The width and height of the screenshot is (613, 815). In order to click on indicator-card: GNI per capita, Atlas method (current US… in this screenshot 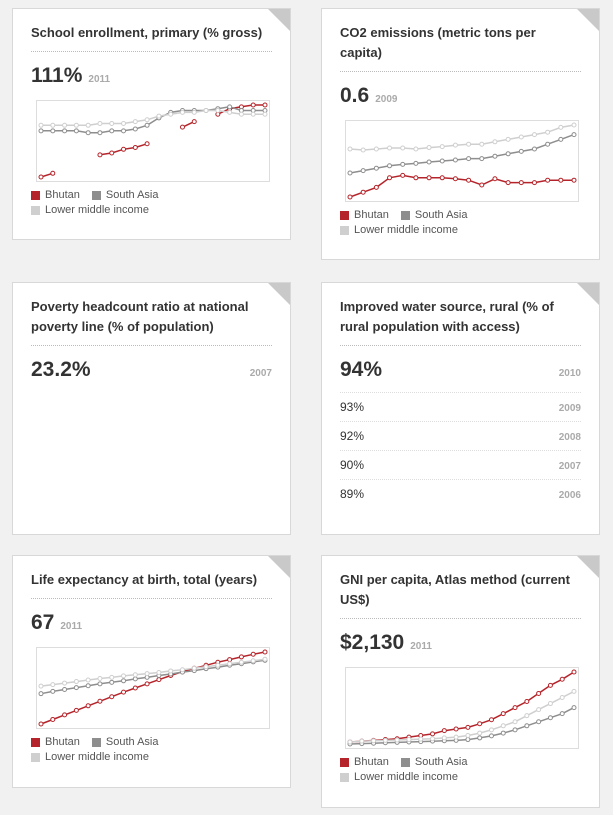, I will do `click(460, 681)`.